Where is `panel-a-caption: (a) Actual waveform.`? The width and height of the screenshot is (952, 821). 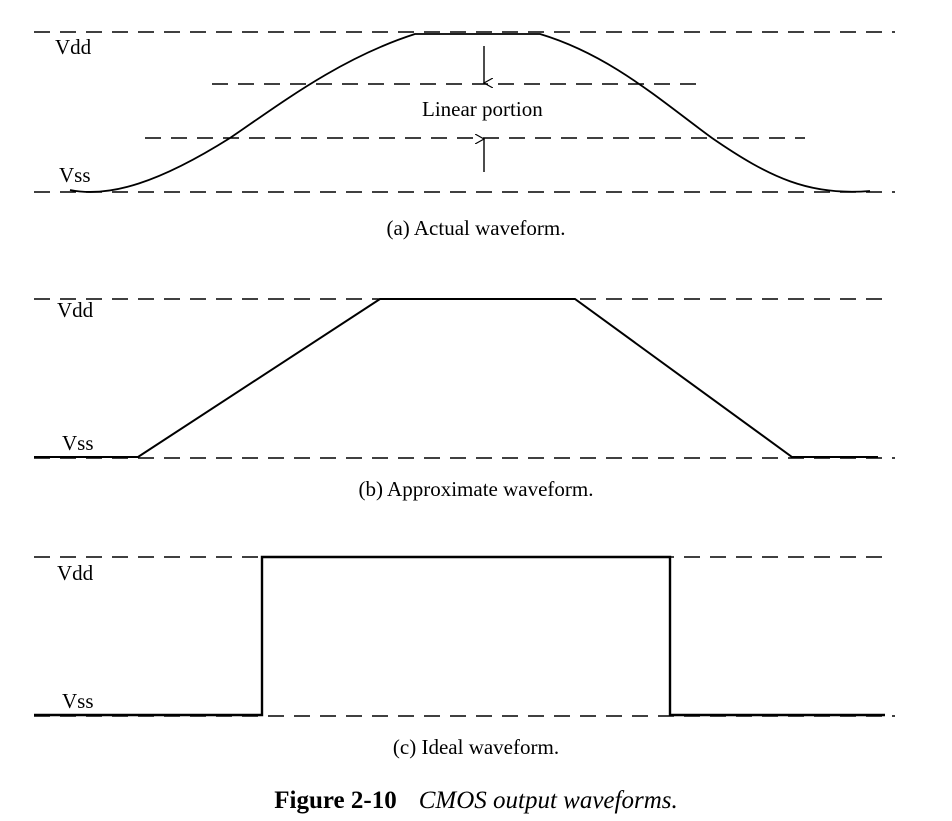 panel-a-caption: (a) Actual waveform. is located at coordinates (476, 228).